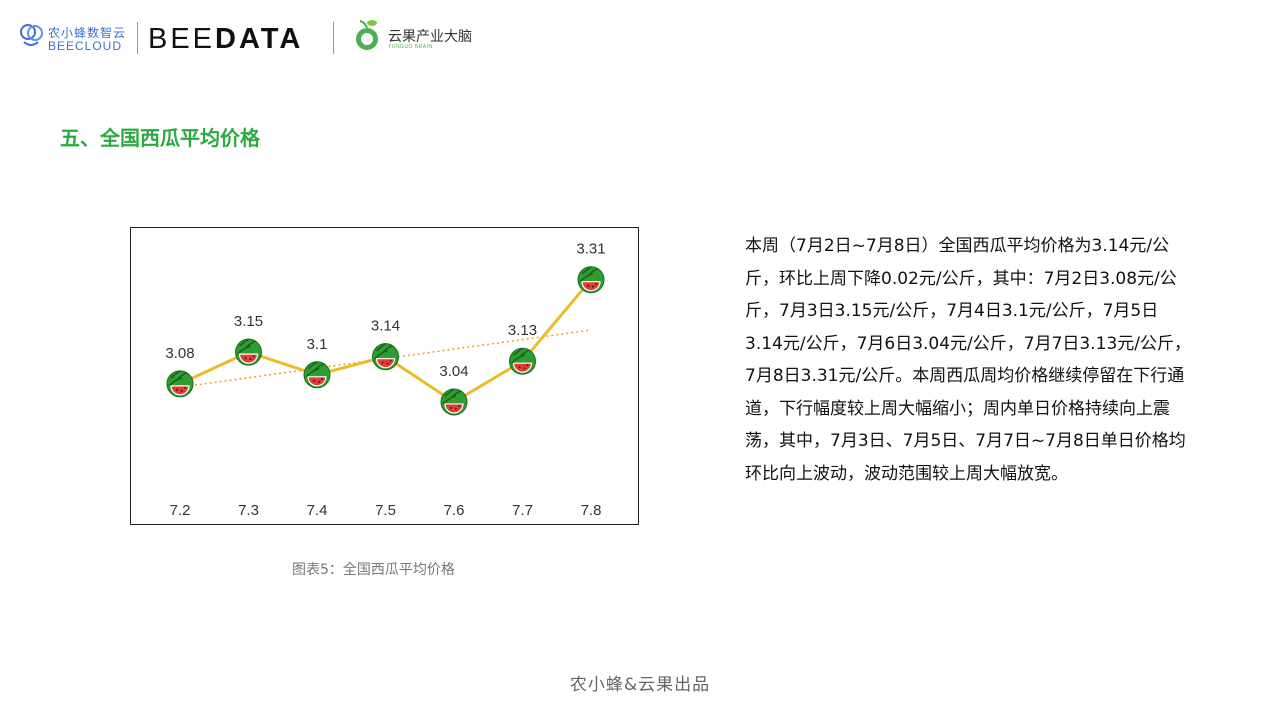  I want to click on data-label: 3.31, so click(590, 249).